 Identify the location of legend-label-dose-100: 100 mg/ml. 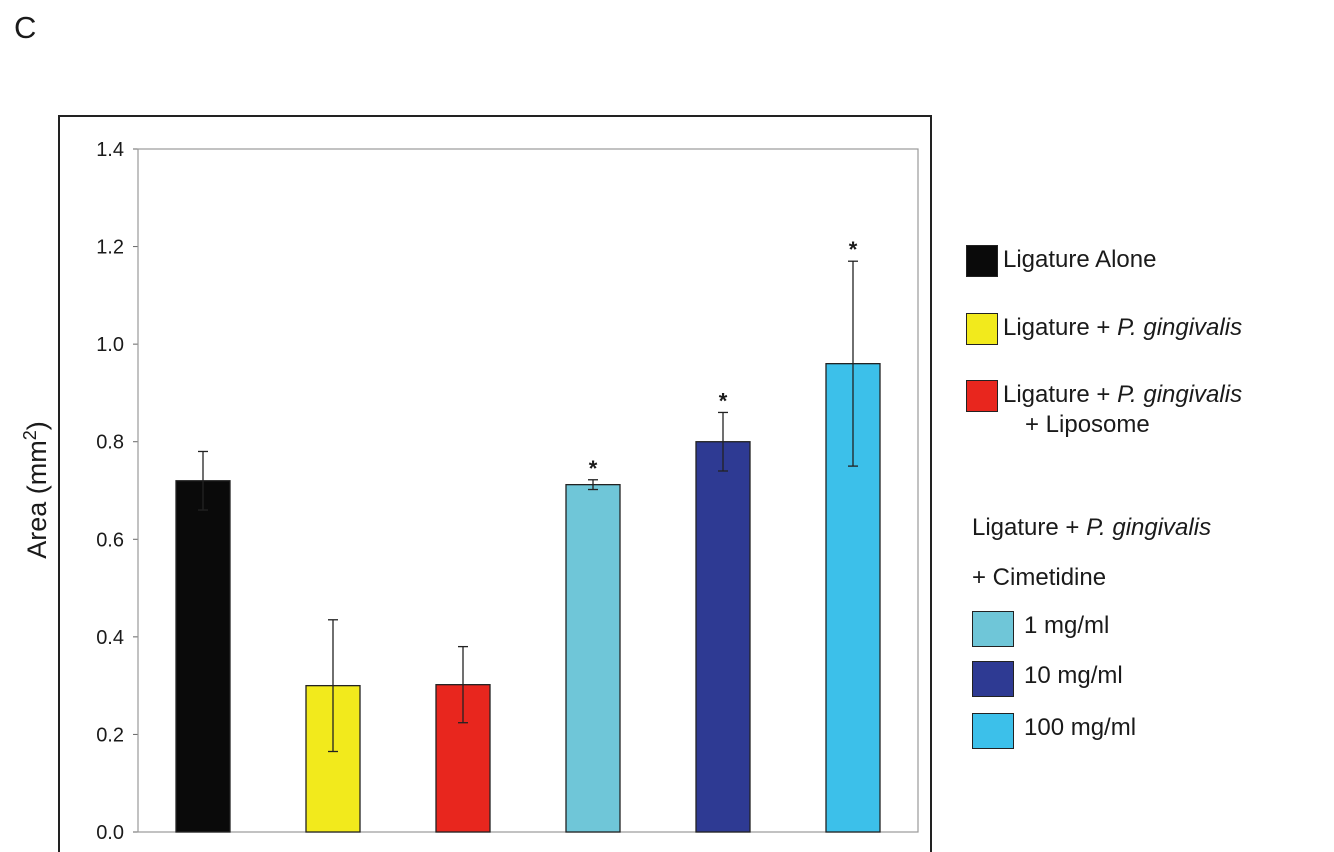
(1080, 727).